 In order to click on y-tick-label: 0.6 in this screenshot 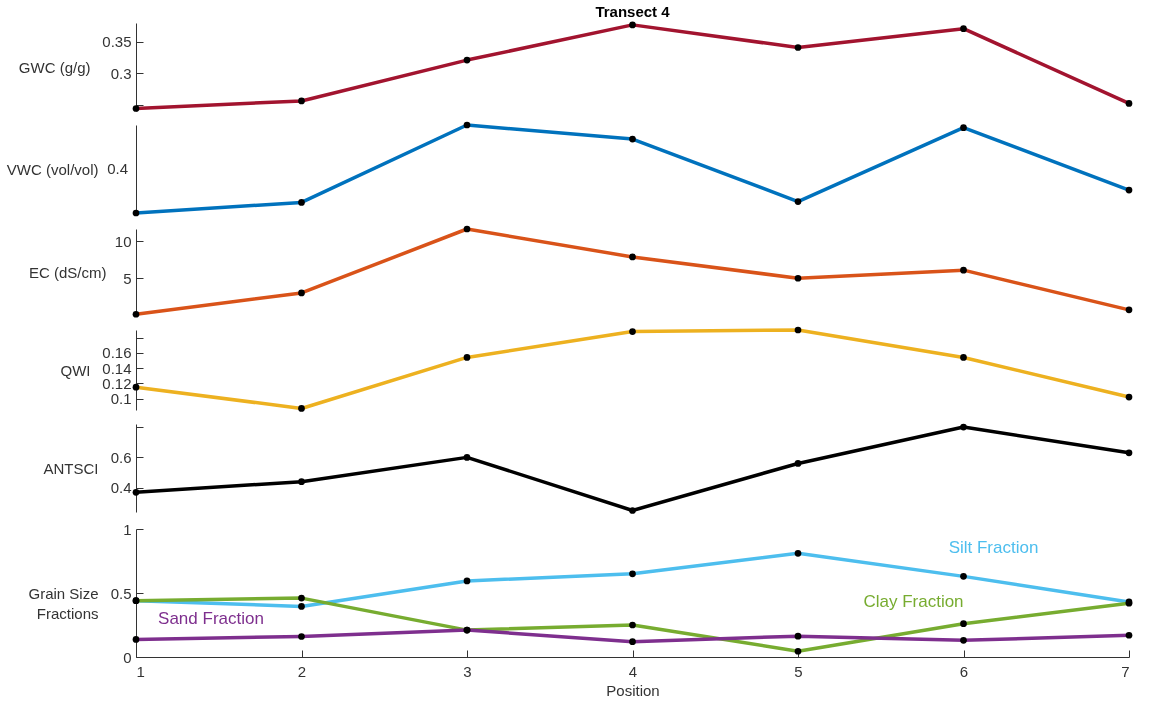, I will do `click(121, 457)`.